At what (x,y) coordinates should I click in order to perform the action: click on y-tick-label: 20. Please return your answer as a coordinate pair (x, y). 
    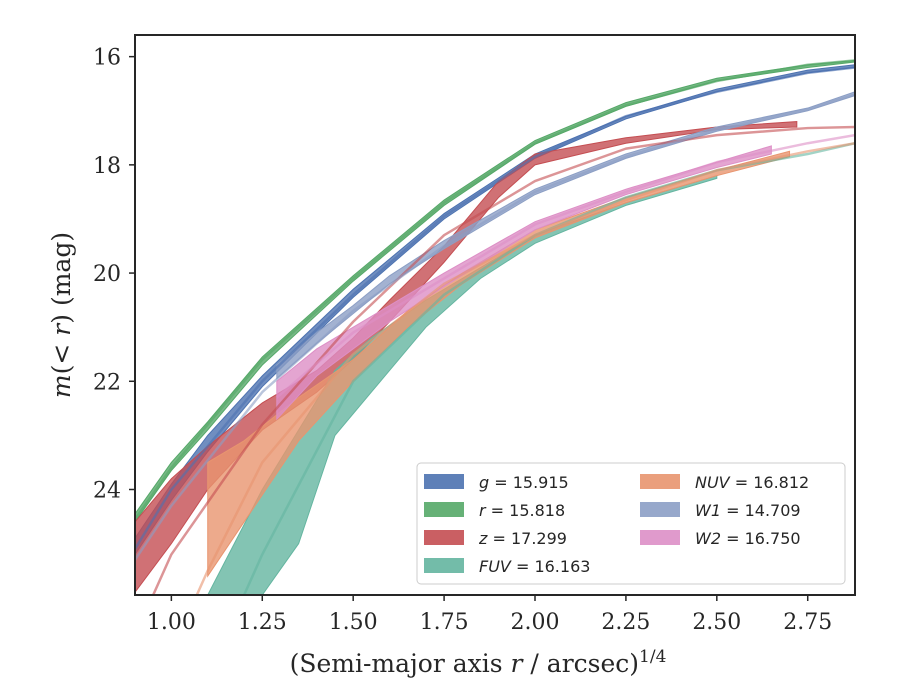
    Looking at the image, I should click on (107, 274).